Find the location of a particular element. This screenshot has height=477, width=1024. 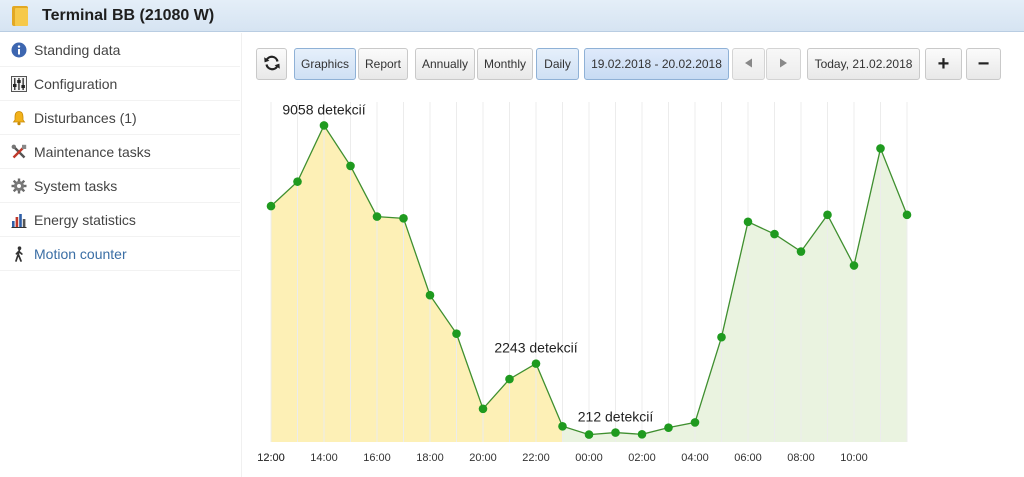

sliders-icon is located at coordinates (19, 83).